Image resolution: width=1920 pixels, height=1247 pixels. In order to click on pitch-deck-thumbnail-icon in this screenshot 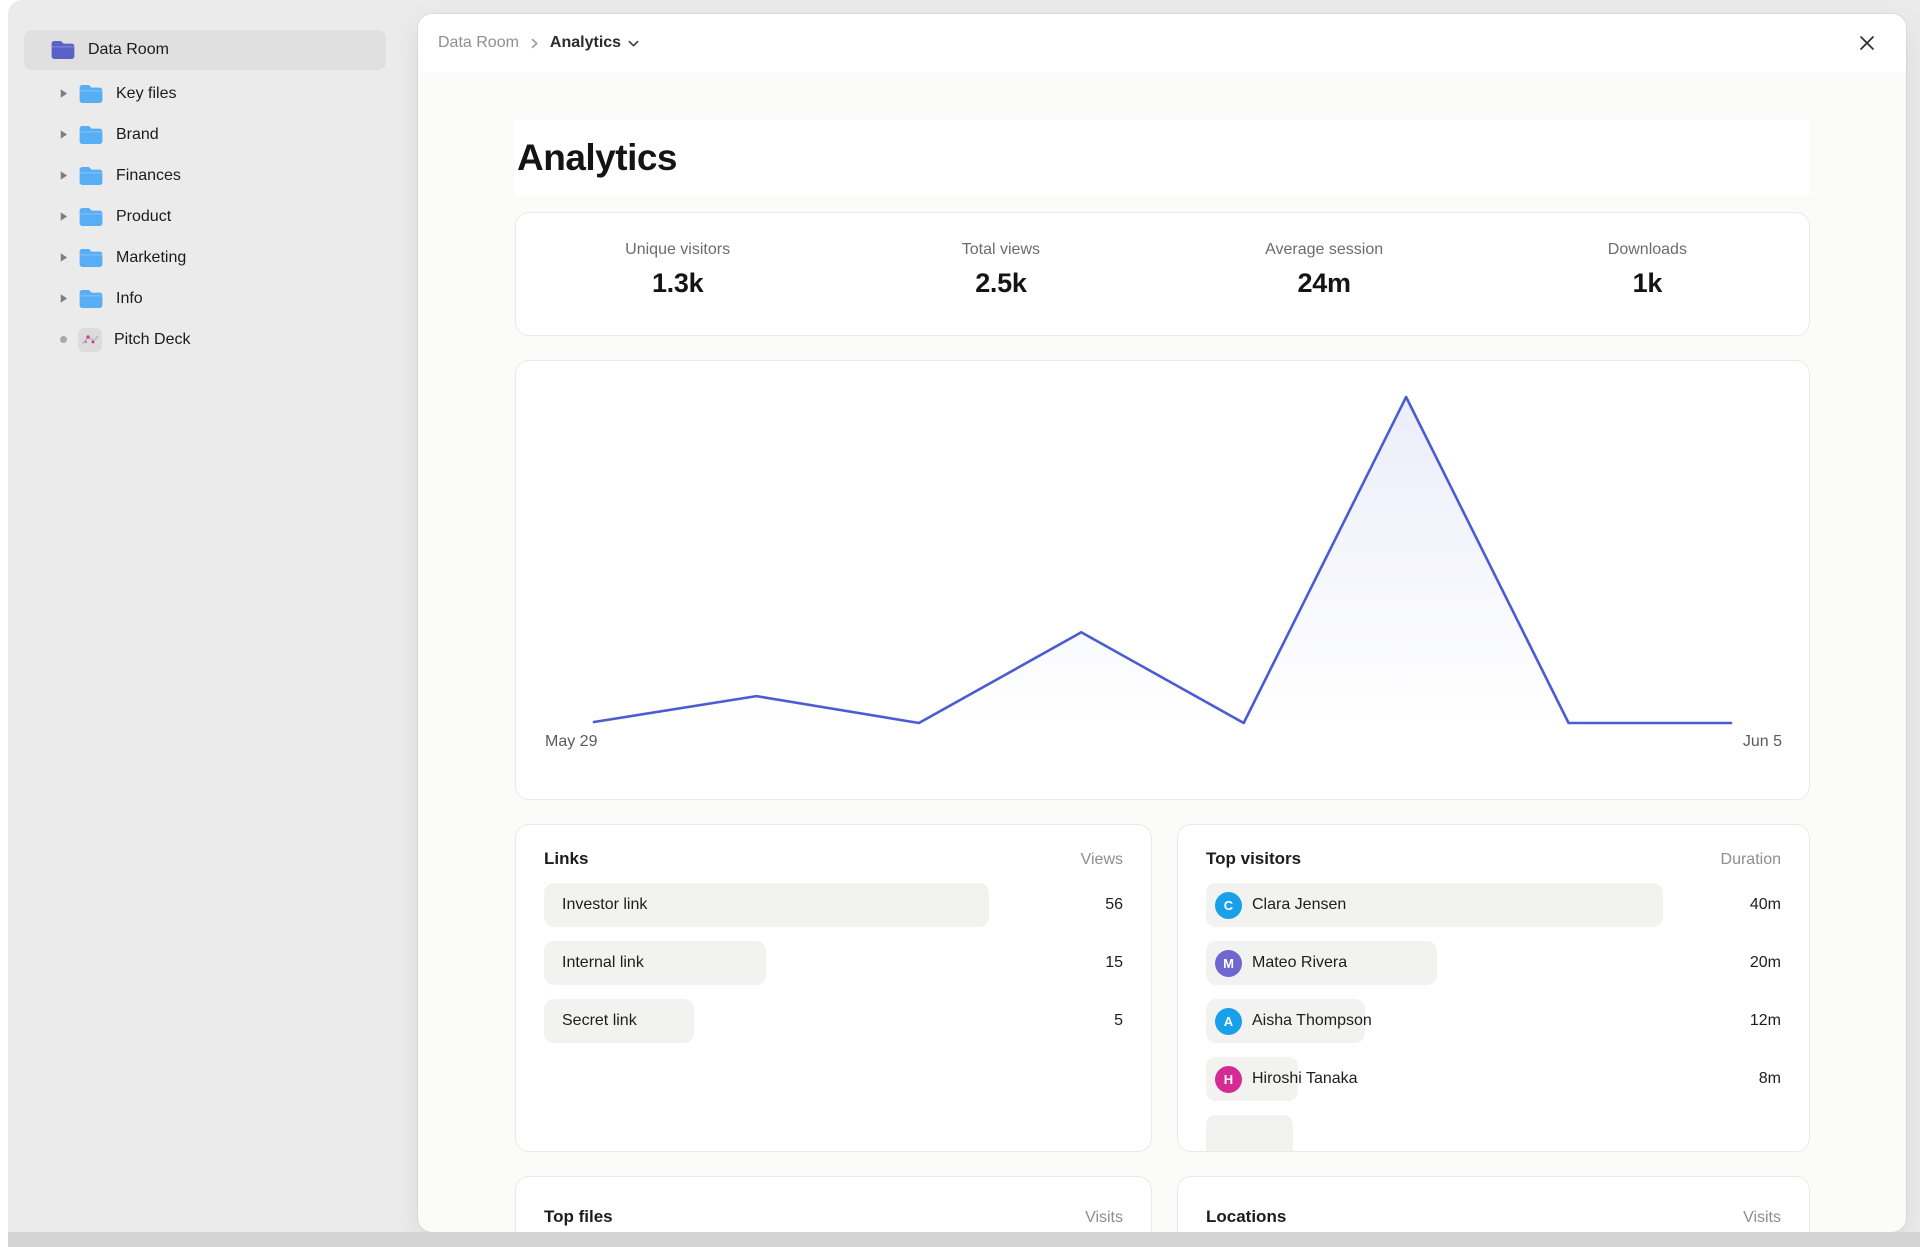, I will do `click(90, 340)`.